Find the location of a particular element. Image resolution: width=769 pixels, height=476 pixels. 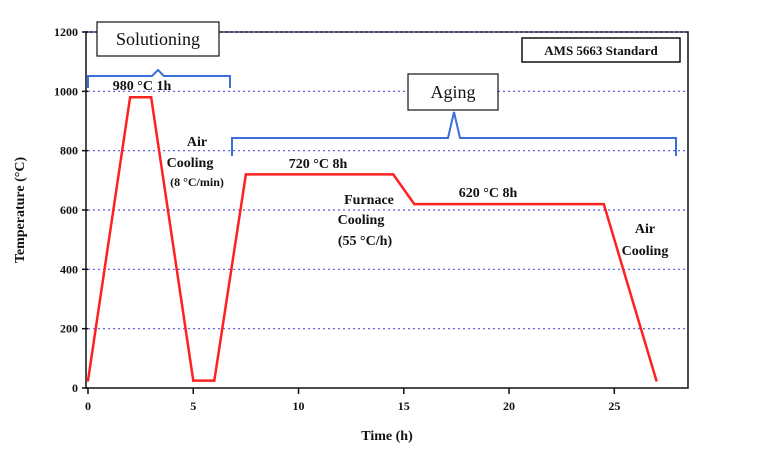

y-tick-label-600: 600 is located at coordinates (69, 210).